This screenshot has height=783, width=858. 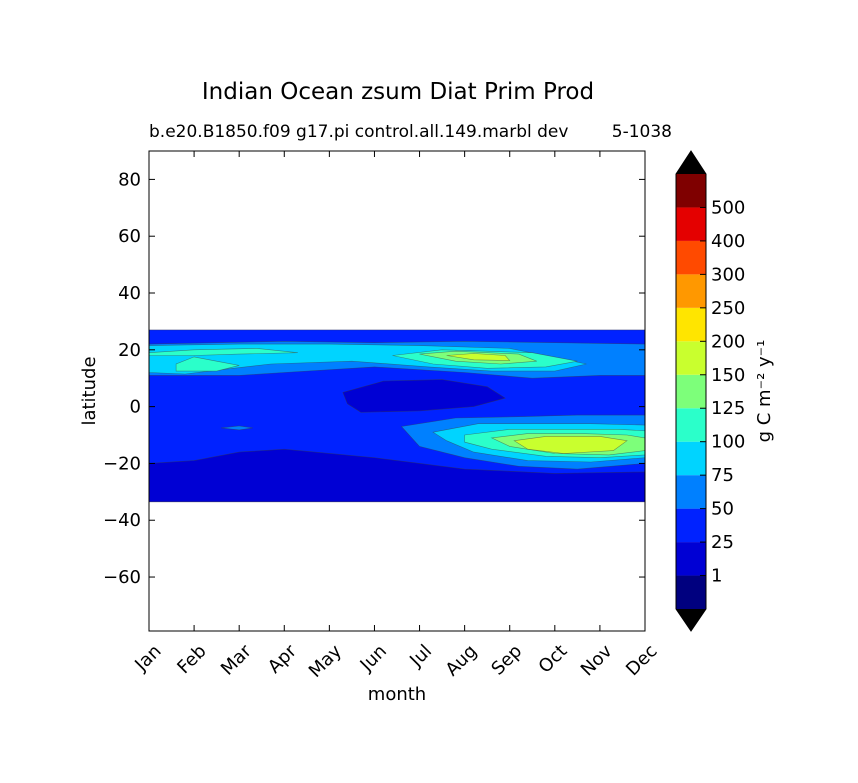 I want to click on contour-region-south-deep, so click(x=397, y=475).